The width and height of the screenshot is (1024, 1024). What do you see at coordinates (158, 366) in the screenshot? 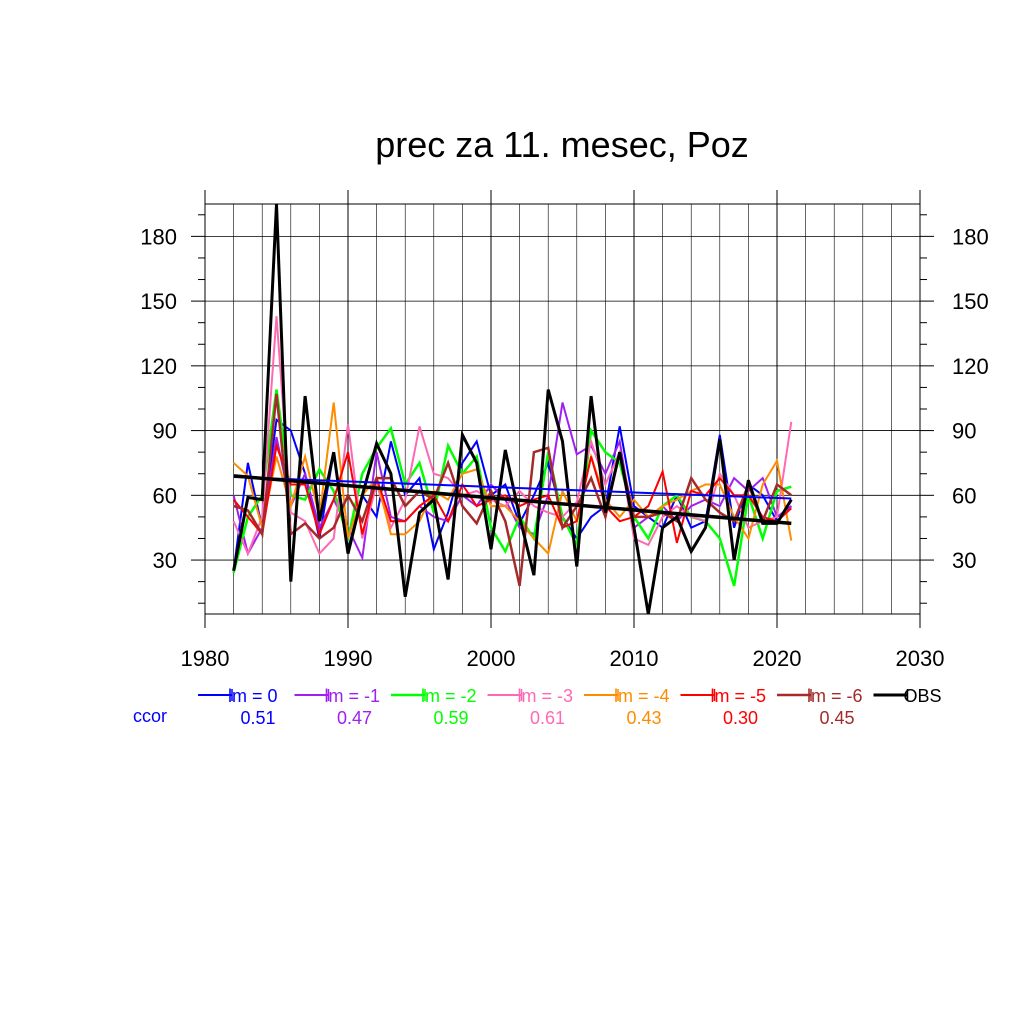
I see `y-tick-label-left: 120` at bounding box center [158, 366].